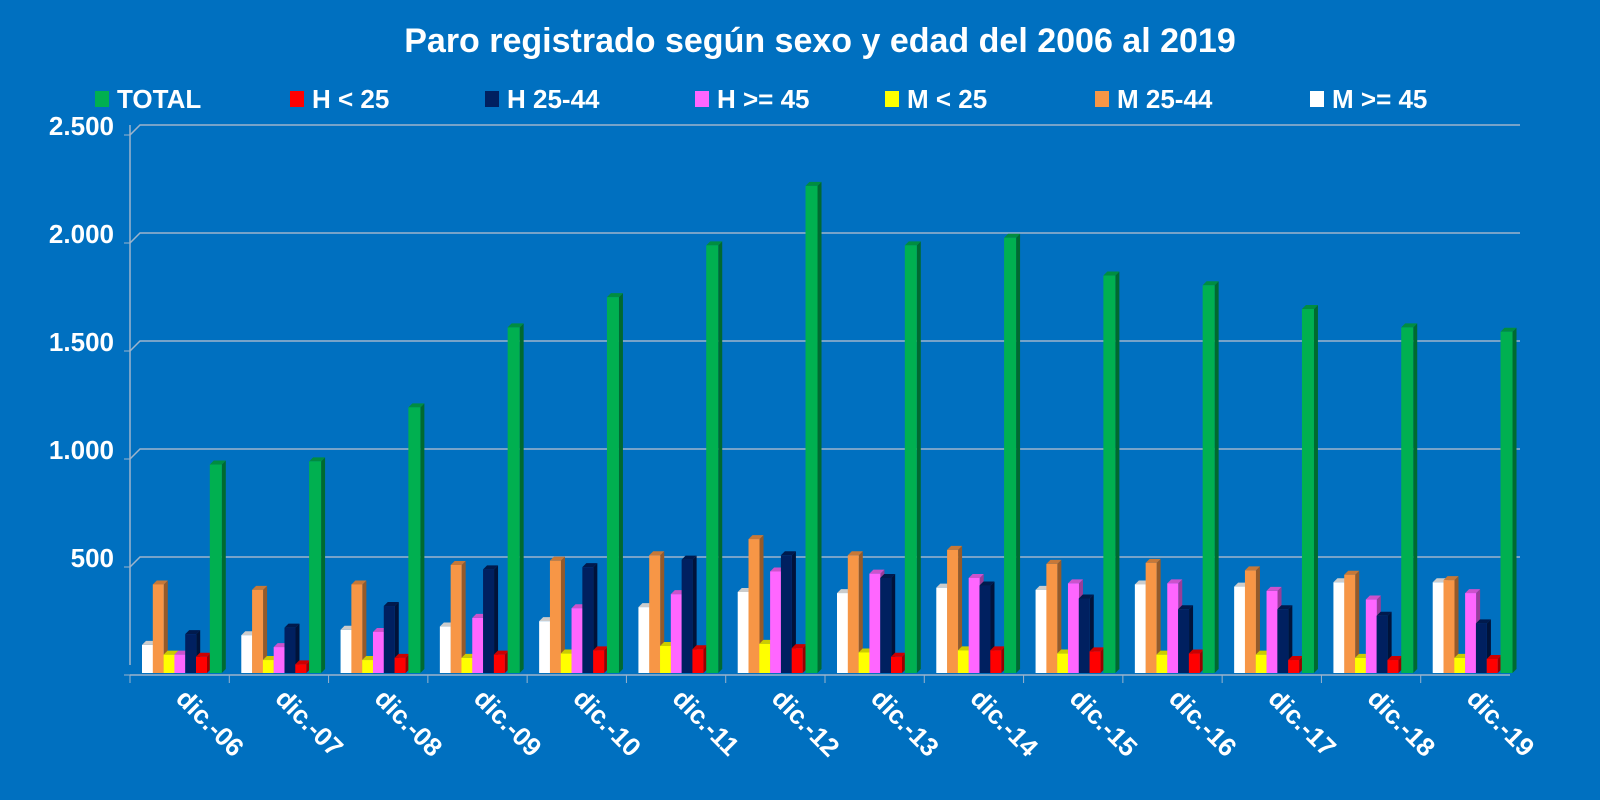 The height and width of the screenshot is (800, 1600). Describe the element at coordinates (507, 722) in the screenshot. I see `x-tick-label: dic.-09` at that location.